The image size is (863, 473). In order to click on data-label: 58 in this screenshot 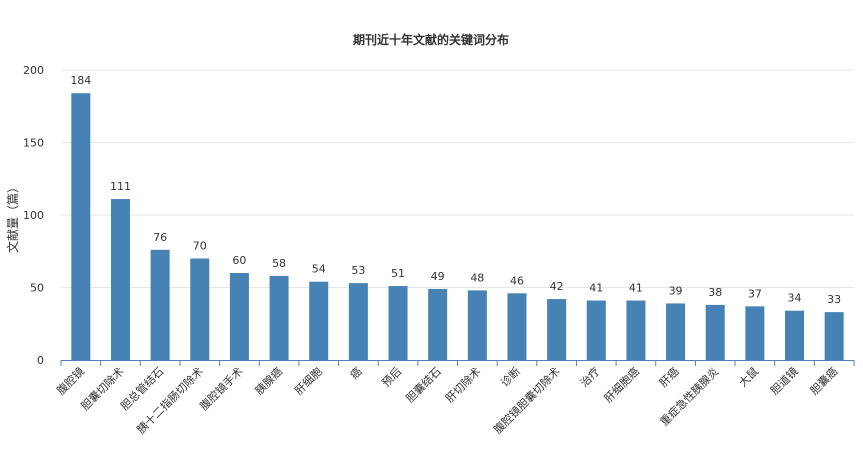, I will do `click(279, 263)`.